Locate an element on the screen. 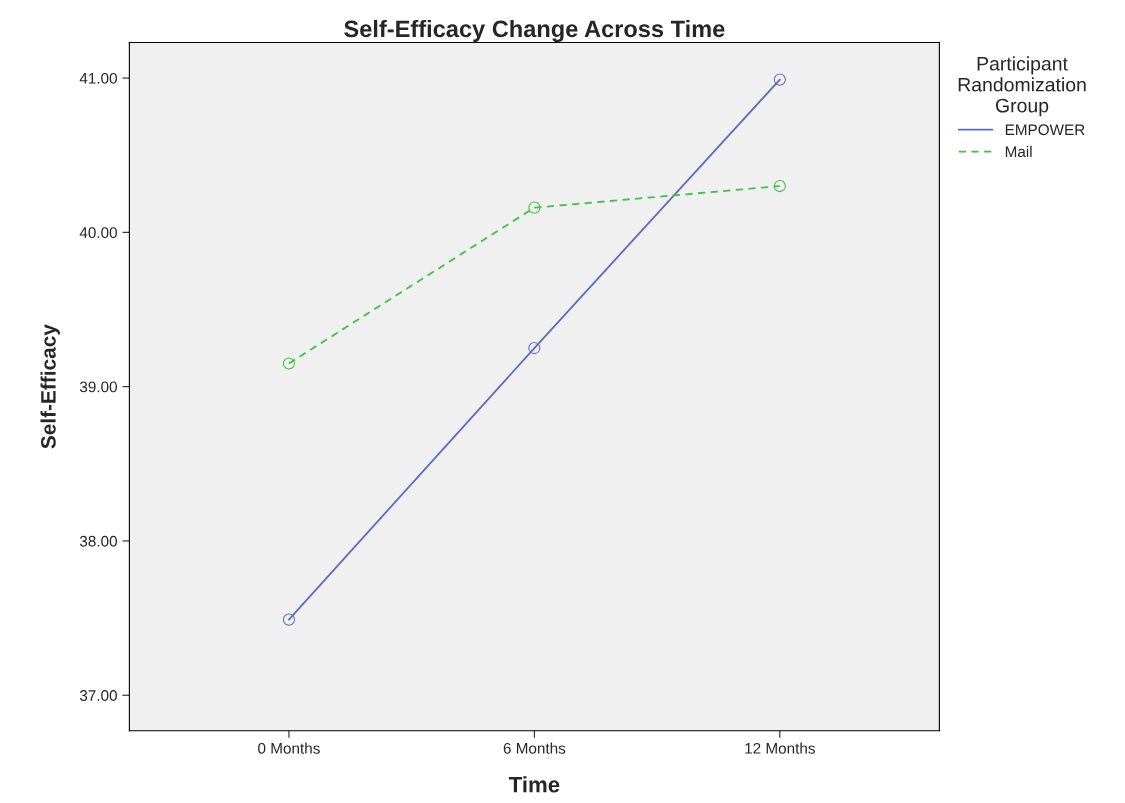 Image resolution: width=1125 pixels, height=803 pixels. x-tick-label: 6 Months is located at coordinates (534, 748).